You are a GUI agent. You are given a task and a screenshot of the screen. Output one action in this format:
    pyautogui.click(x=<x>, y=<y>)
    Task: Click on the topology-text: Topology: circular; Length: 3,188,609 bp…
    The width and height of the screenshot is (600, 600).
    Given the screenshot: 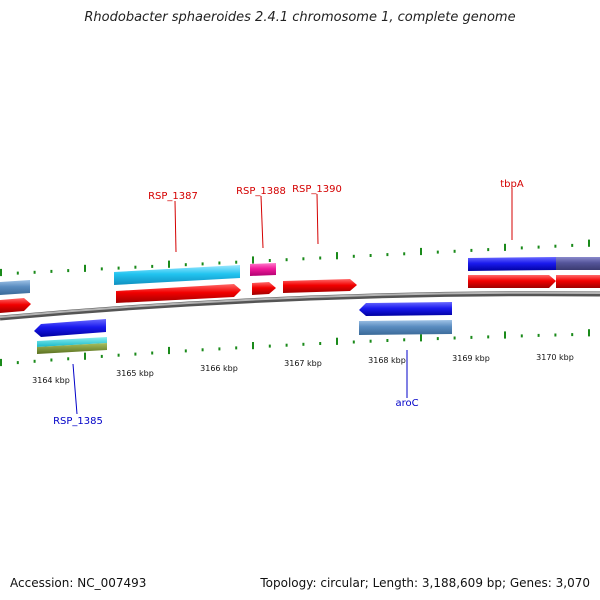 What is the action you would take?
    pyautogui.click(x=425, y=583)
    